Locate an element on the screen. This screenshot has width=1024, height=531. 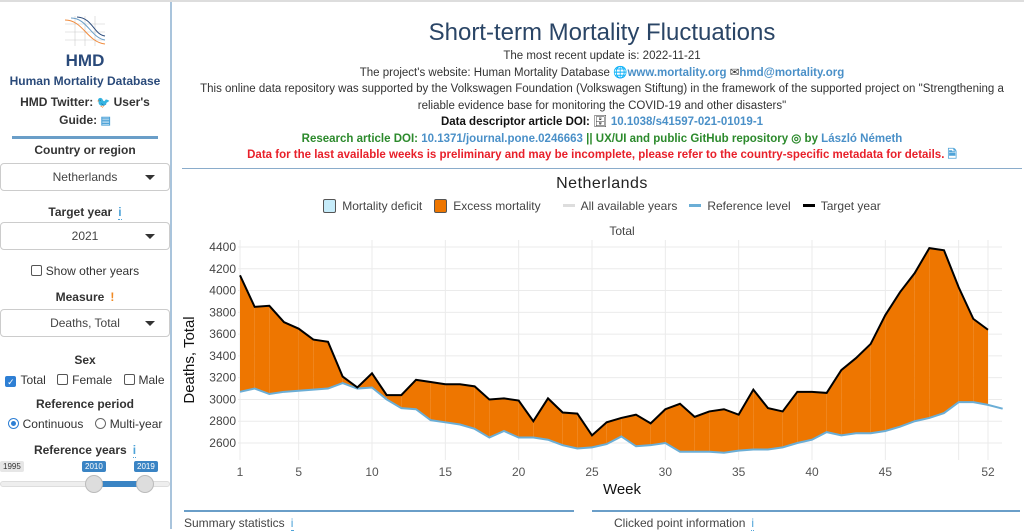
globe-icon: 🌐 is located at coordinates (620, 72).